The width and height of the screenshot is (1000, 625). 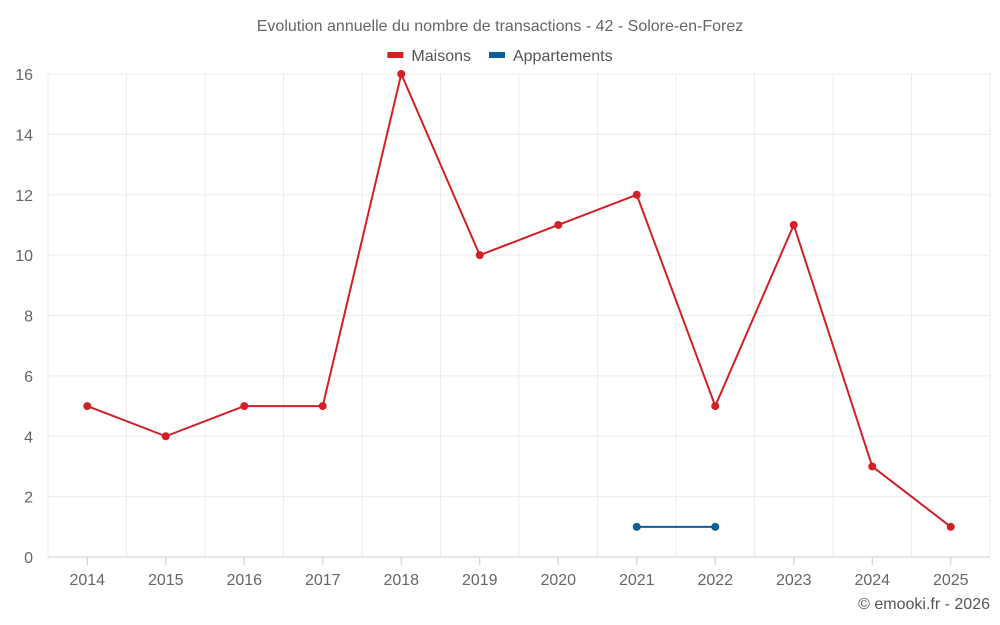 I want to click on y-tick-label: 6, so click(x=28, y=377).